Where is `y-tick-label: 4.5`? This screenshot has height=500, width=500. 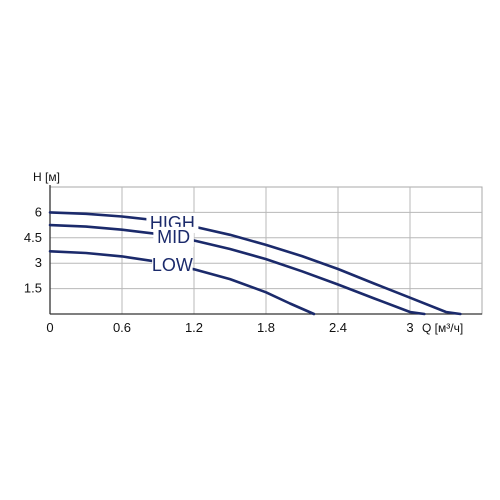
y-tick-label: 4.5 is located at coordinates (33, 237).